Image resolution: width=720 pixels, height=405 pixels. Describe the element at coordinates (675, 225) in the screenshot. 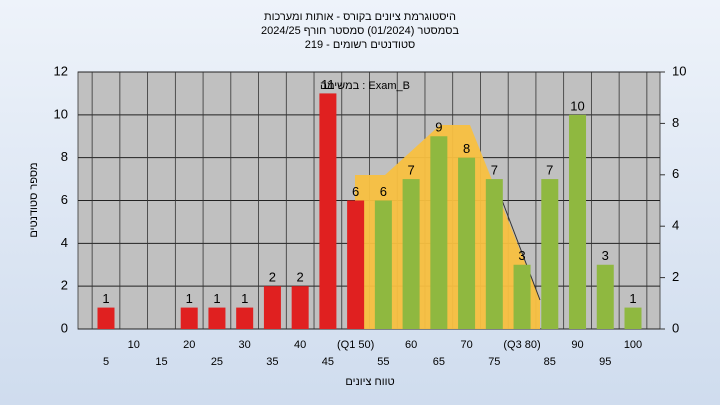

I see `y2-tick-label: 4` at that location.